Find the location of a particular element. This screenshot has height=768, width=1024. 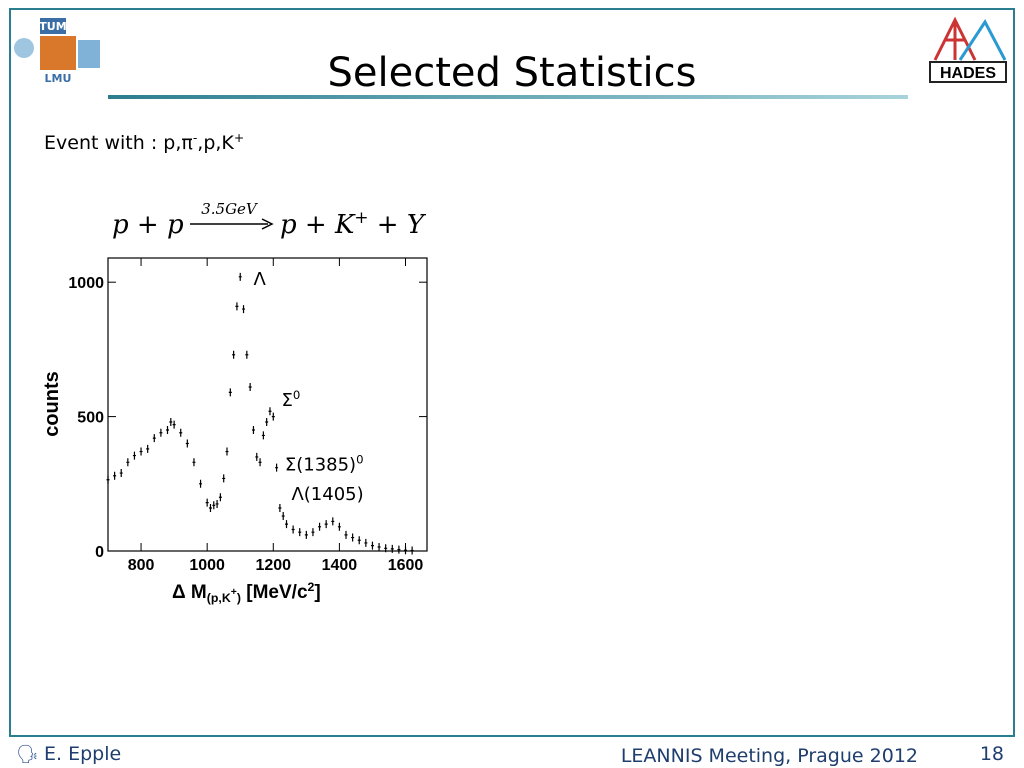

logo-text: TUM is located at coordinates (52, 26).